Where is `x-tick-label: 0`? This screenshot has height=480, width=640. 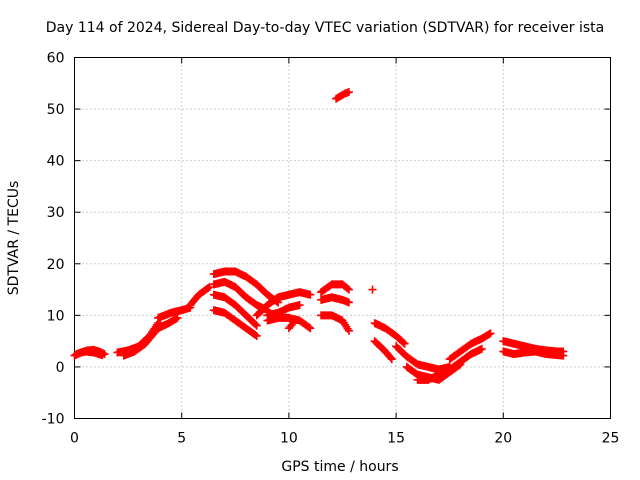 x-tick-label: 0 is located at coordinates (74, 439).